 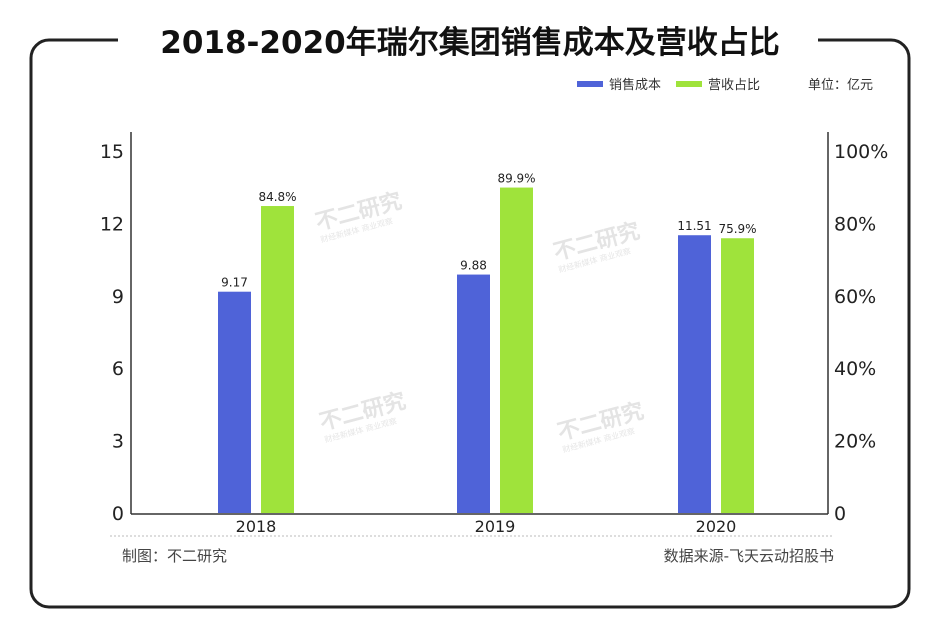 I want to click on data-label: 11.51, so click(x=694, y=226).